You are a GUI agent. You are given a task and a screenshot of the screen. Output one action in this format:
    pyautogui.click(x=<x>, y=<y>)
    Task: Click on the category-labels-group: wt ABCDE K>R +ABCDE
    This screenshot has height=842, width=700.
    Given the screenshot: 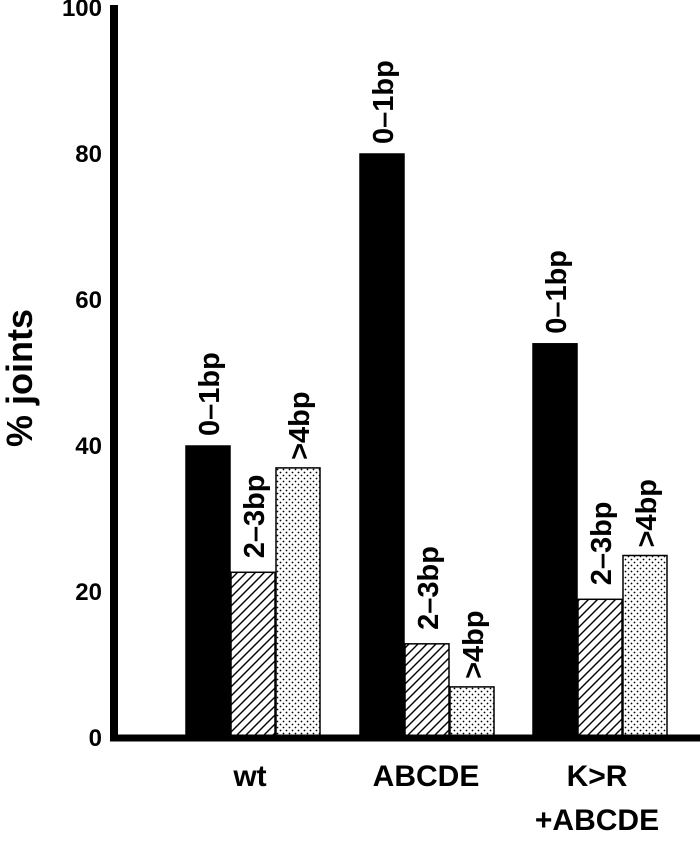 What is the action you would take?
    pyautogui.click(x=445, y=798)
    